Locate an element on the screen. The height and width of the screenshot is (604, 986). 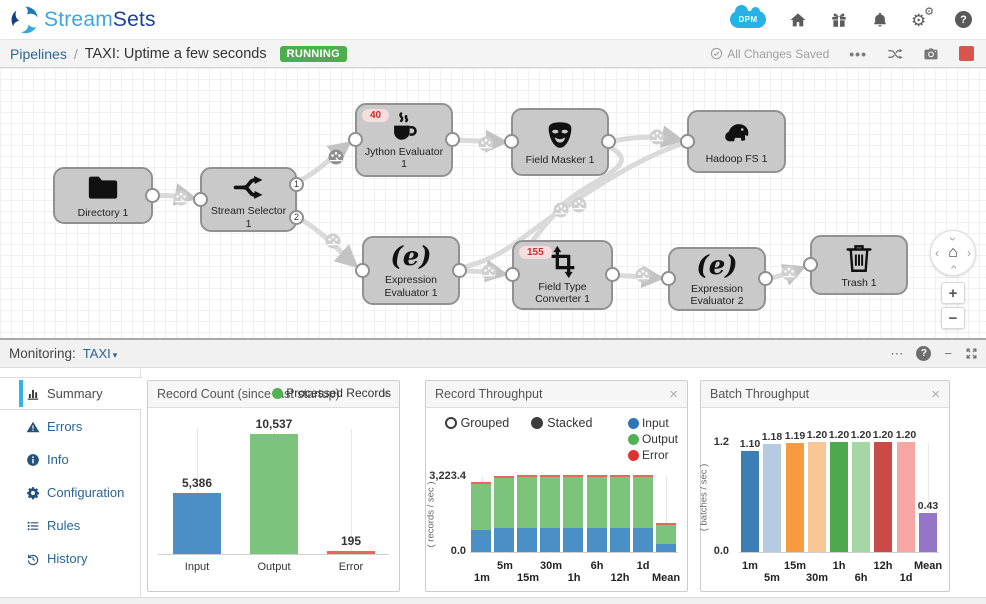
stack-error-1m is located at coordinates (481, 483).